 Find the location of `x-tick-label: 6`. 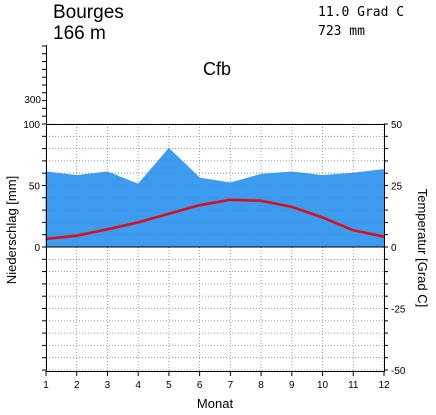

x-tick-label: 6 is located at coordinates (200, 385).